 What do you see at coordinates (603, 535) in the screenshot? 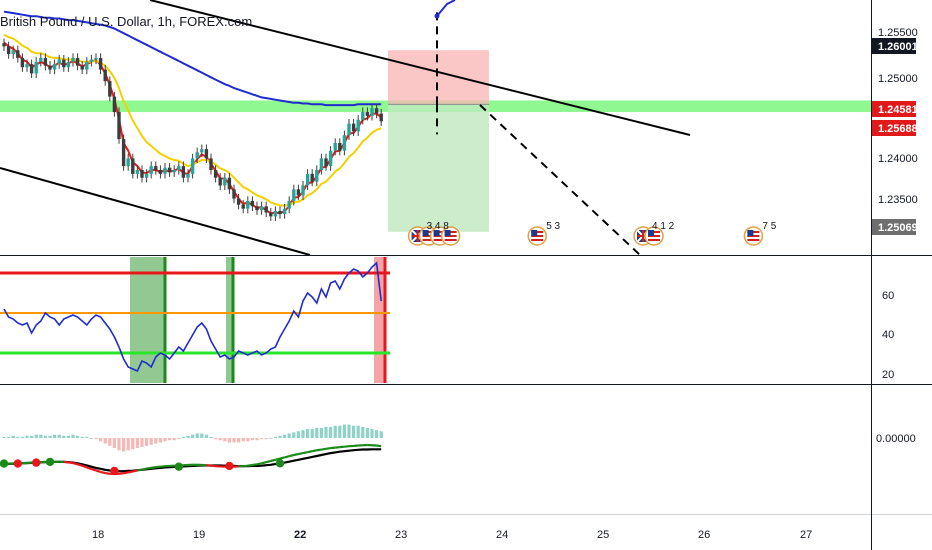
I see `time-tick: 25` at bounding box center [603, 535].